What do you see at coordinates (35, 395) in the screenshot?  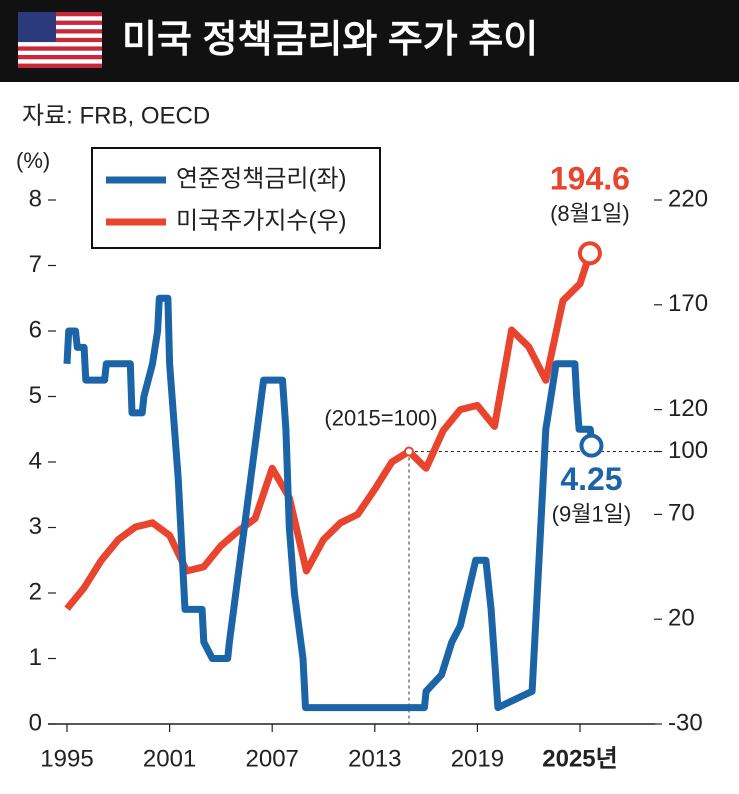 I see `y-tick-label: 5` at bounding box center [35, 395].